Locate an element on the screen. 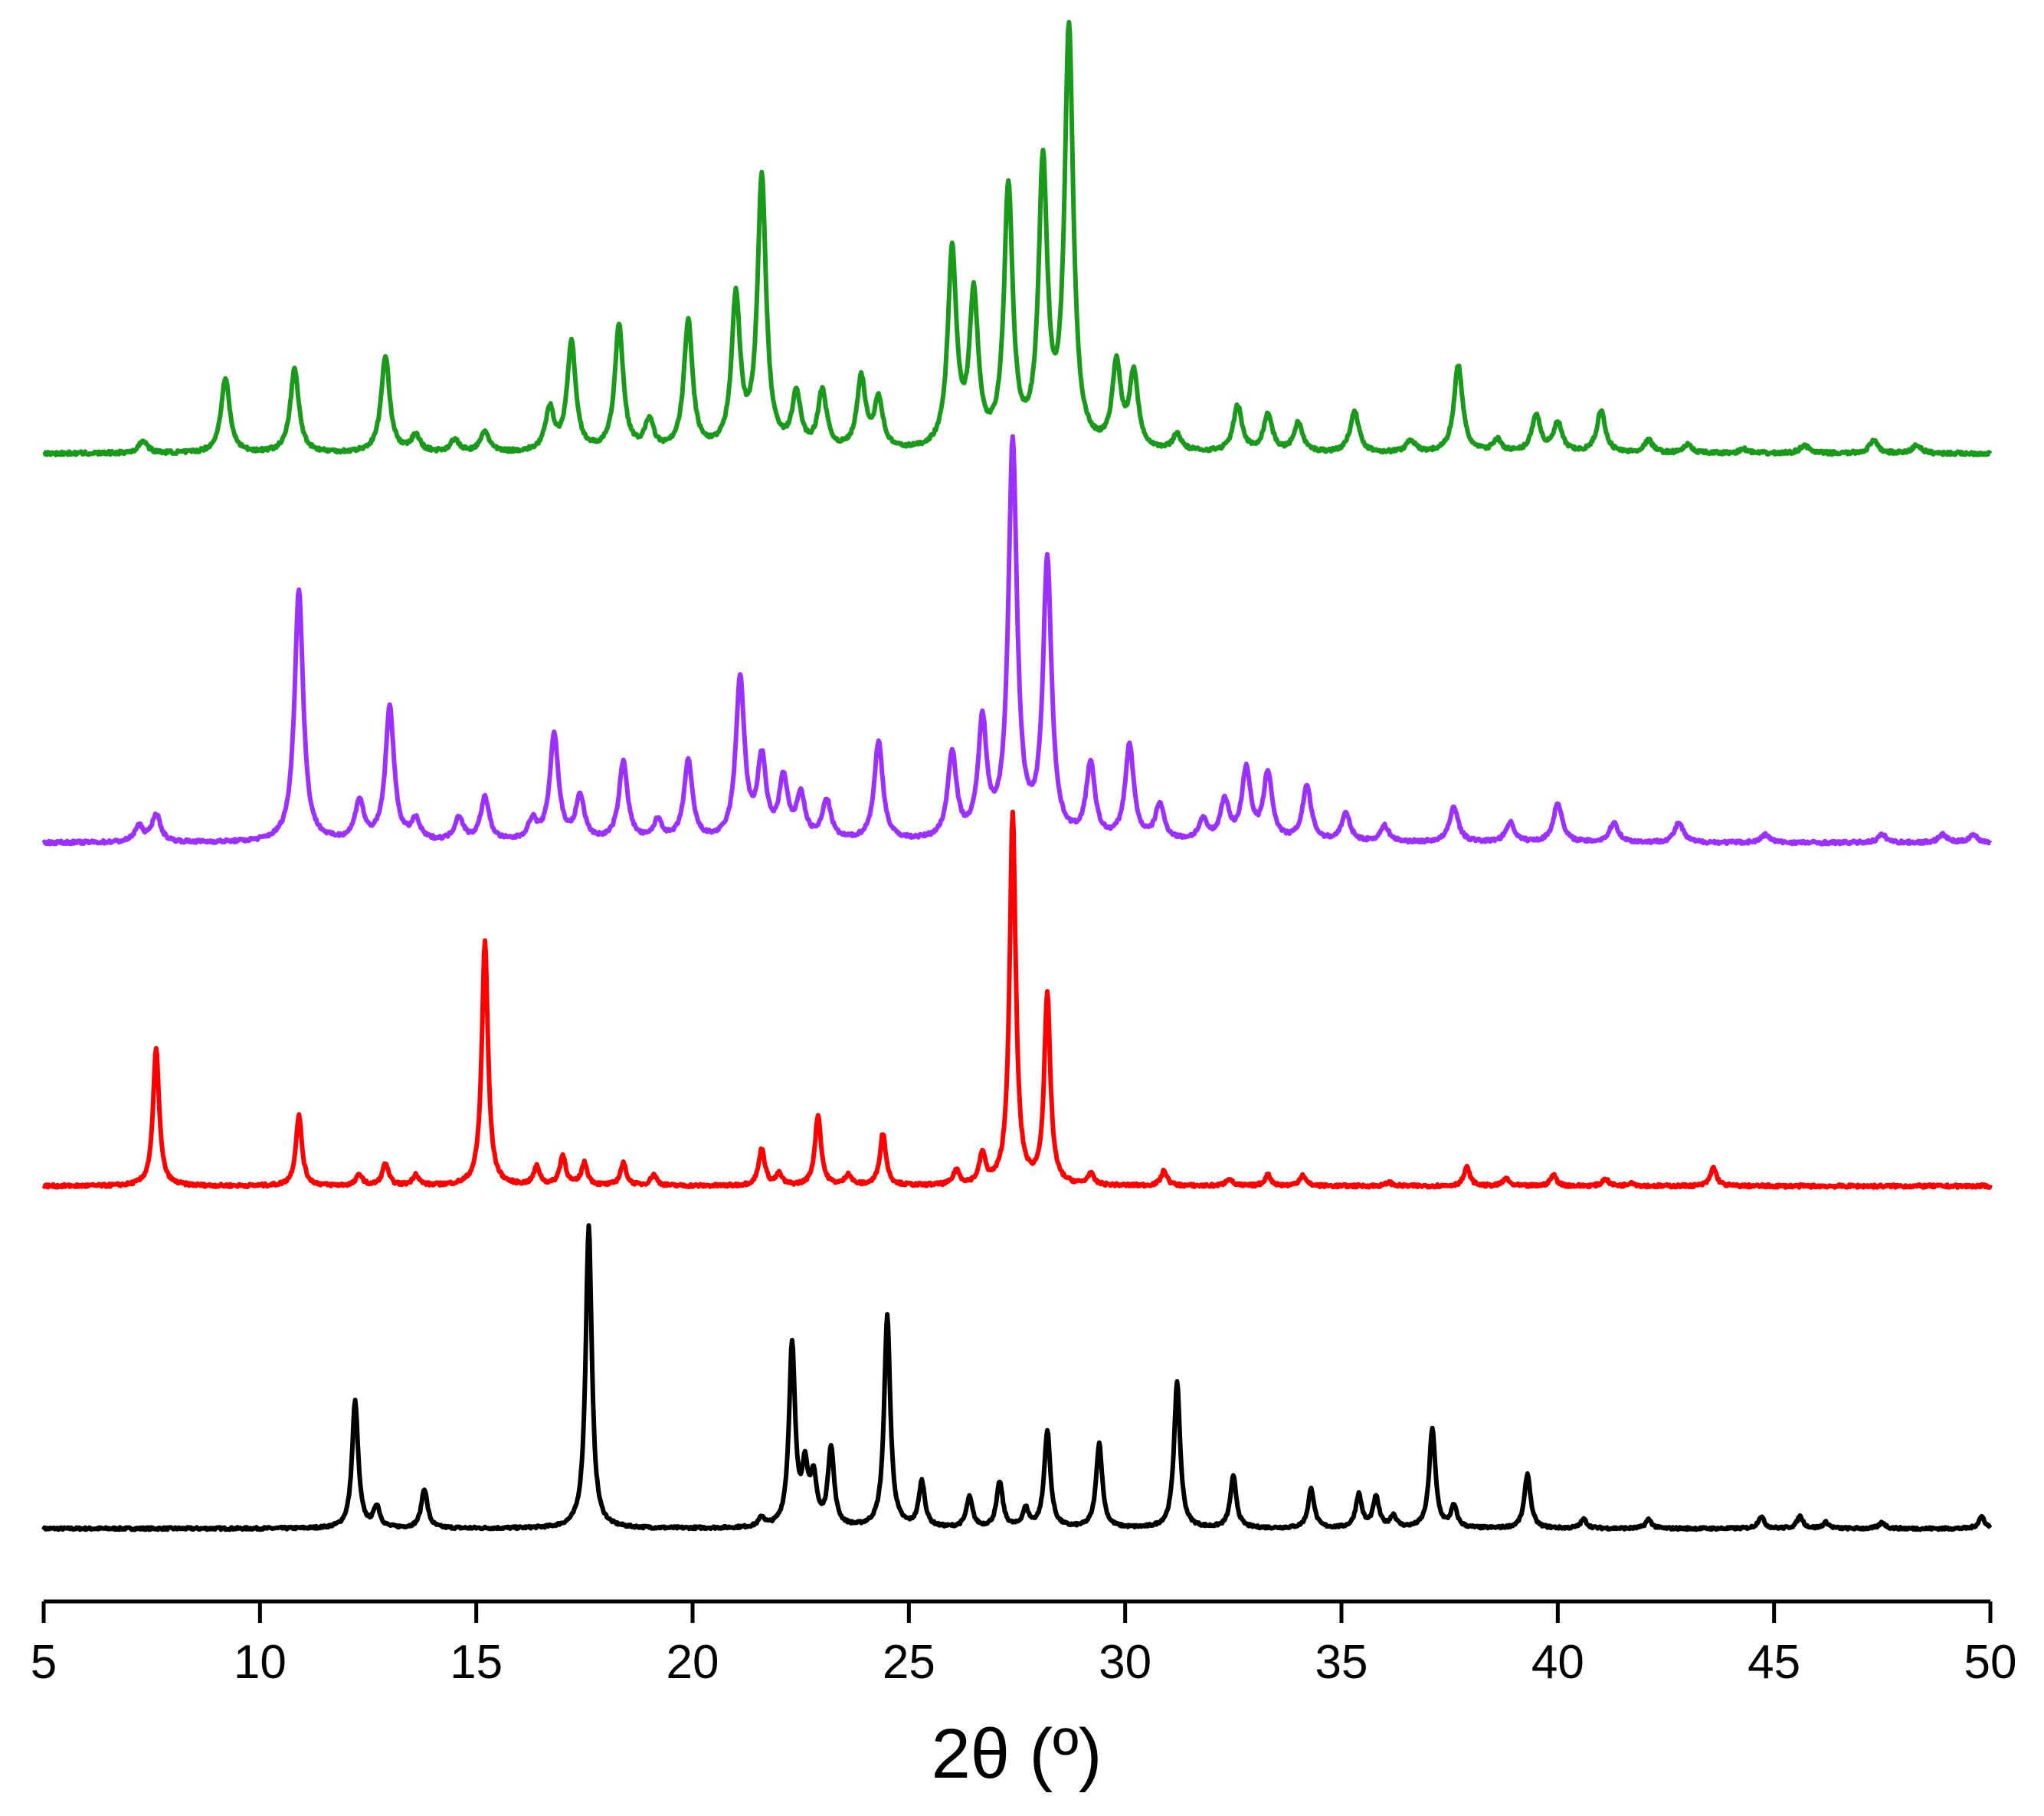 Image resolution: width=2044 pixels, height=1816 pixels. x-tick-label: 30 is located at coordinates (1125, 1663).